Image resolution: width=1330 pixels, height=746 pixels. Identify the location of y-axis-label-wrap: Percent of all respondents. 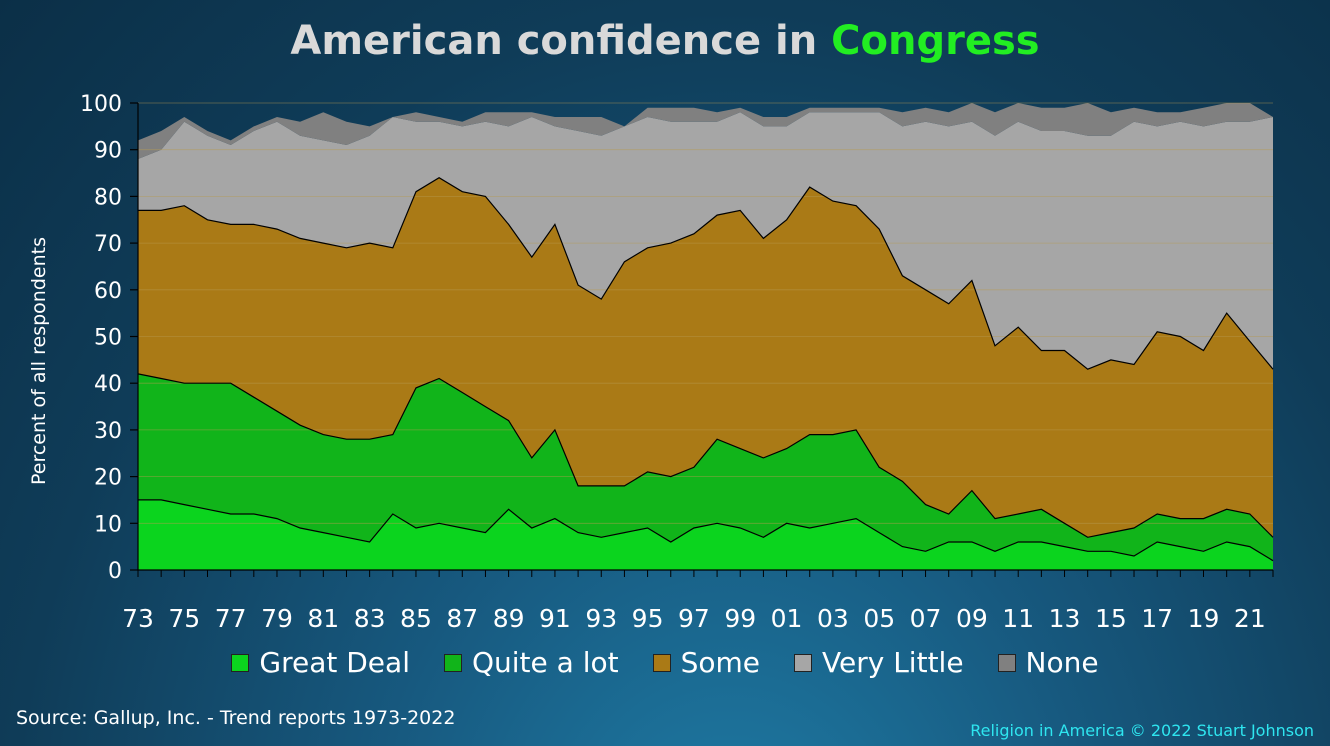
(39, 365).